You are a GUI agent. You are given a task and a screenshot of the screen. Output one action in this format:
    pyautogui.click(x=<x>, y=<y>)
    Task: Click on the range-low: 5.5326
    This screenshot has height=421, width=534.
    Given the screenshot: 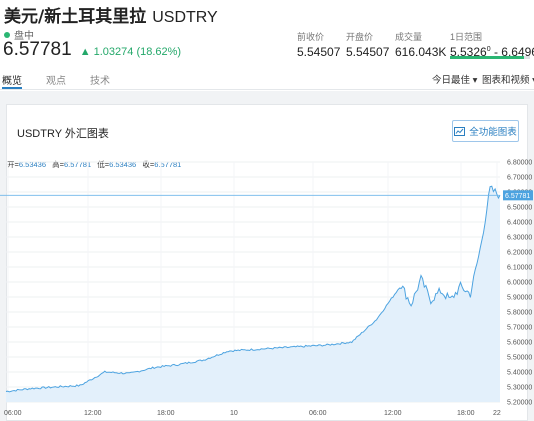 What is the action you would take?
    pyautogui.click(x=468, y=52)
    